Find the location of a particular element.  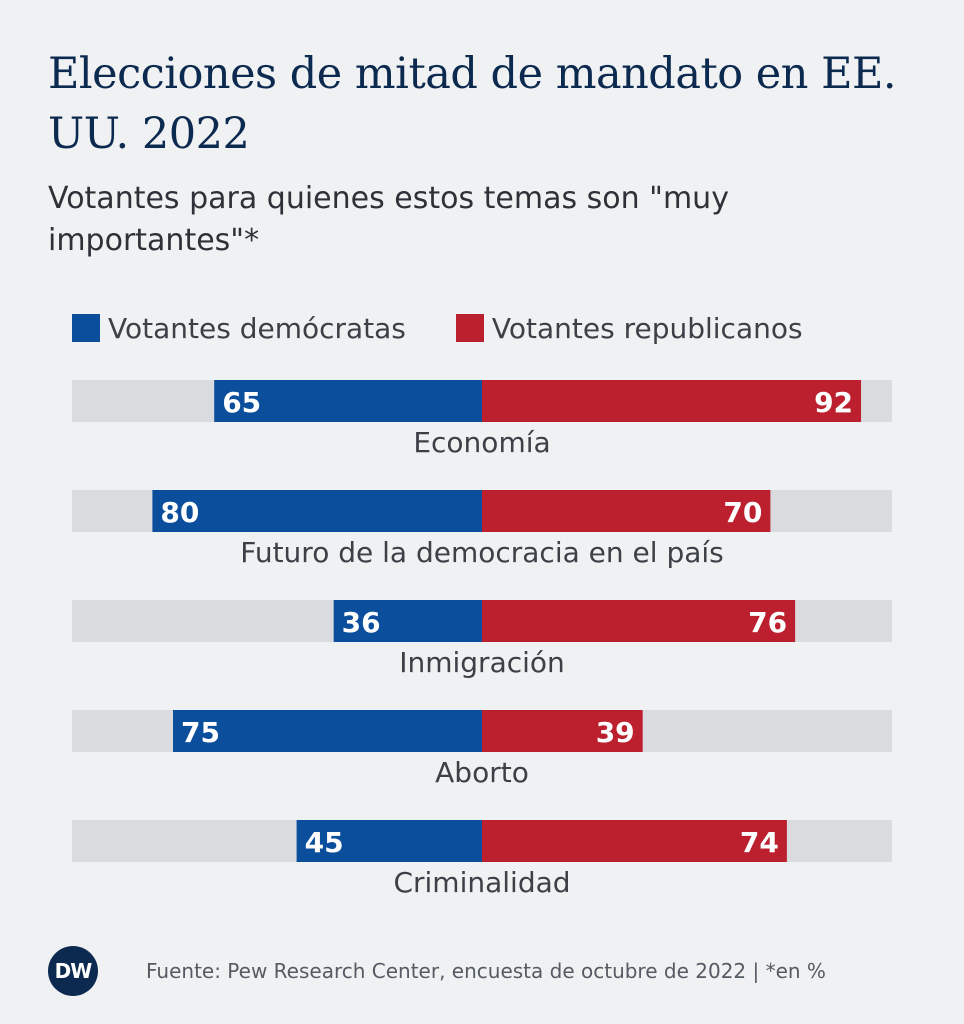

category-label: Aborto is located at coordinates (482, 772).